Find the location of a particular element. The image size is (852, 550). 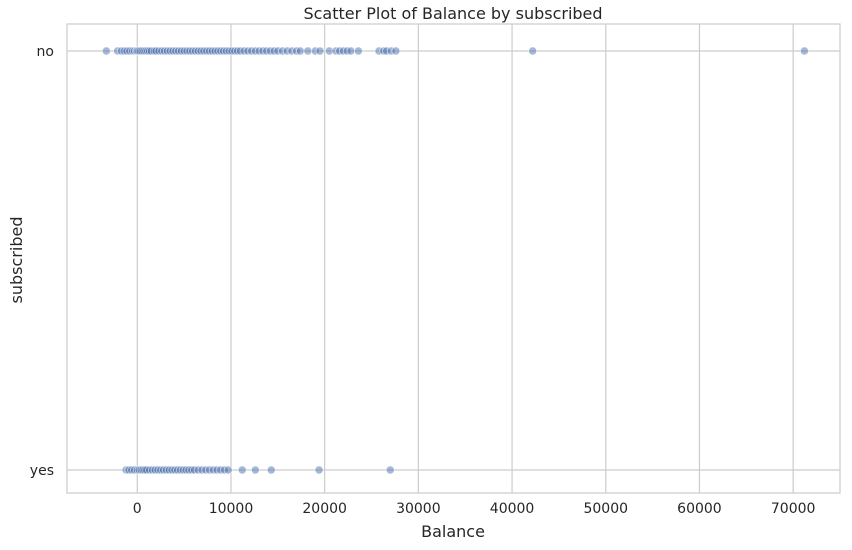

x-tick-label: 70000 is located at coordinates (793, 509).